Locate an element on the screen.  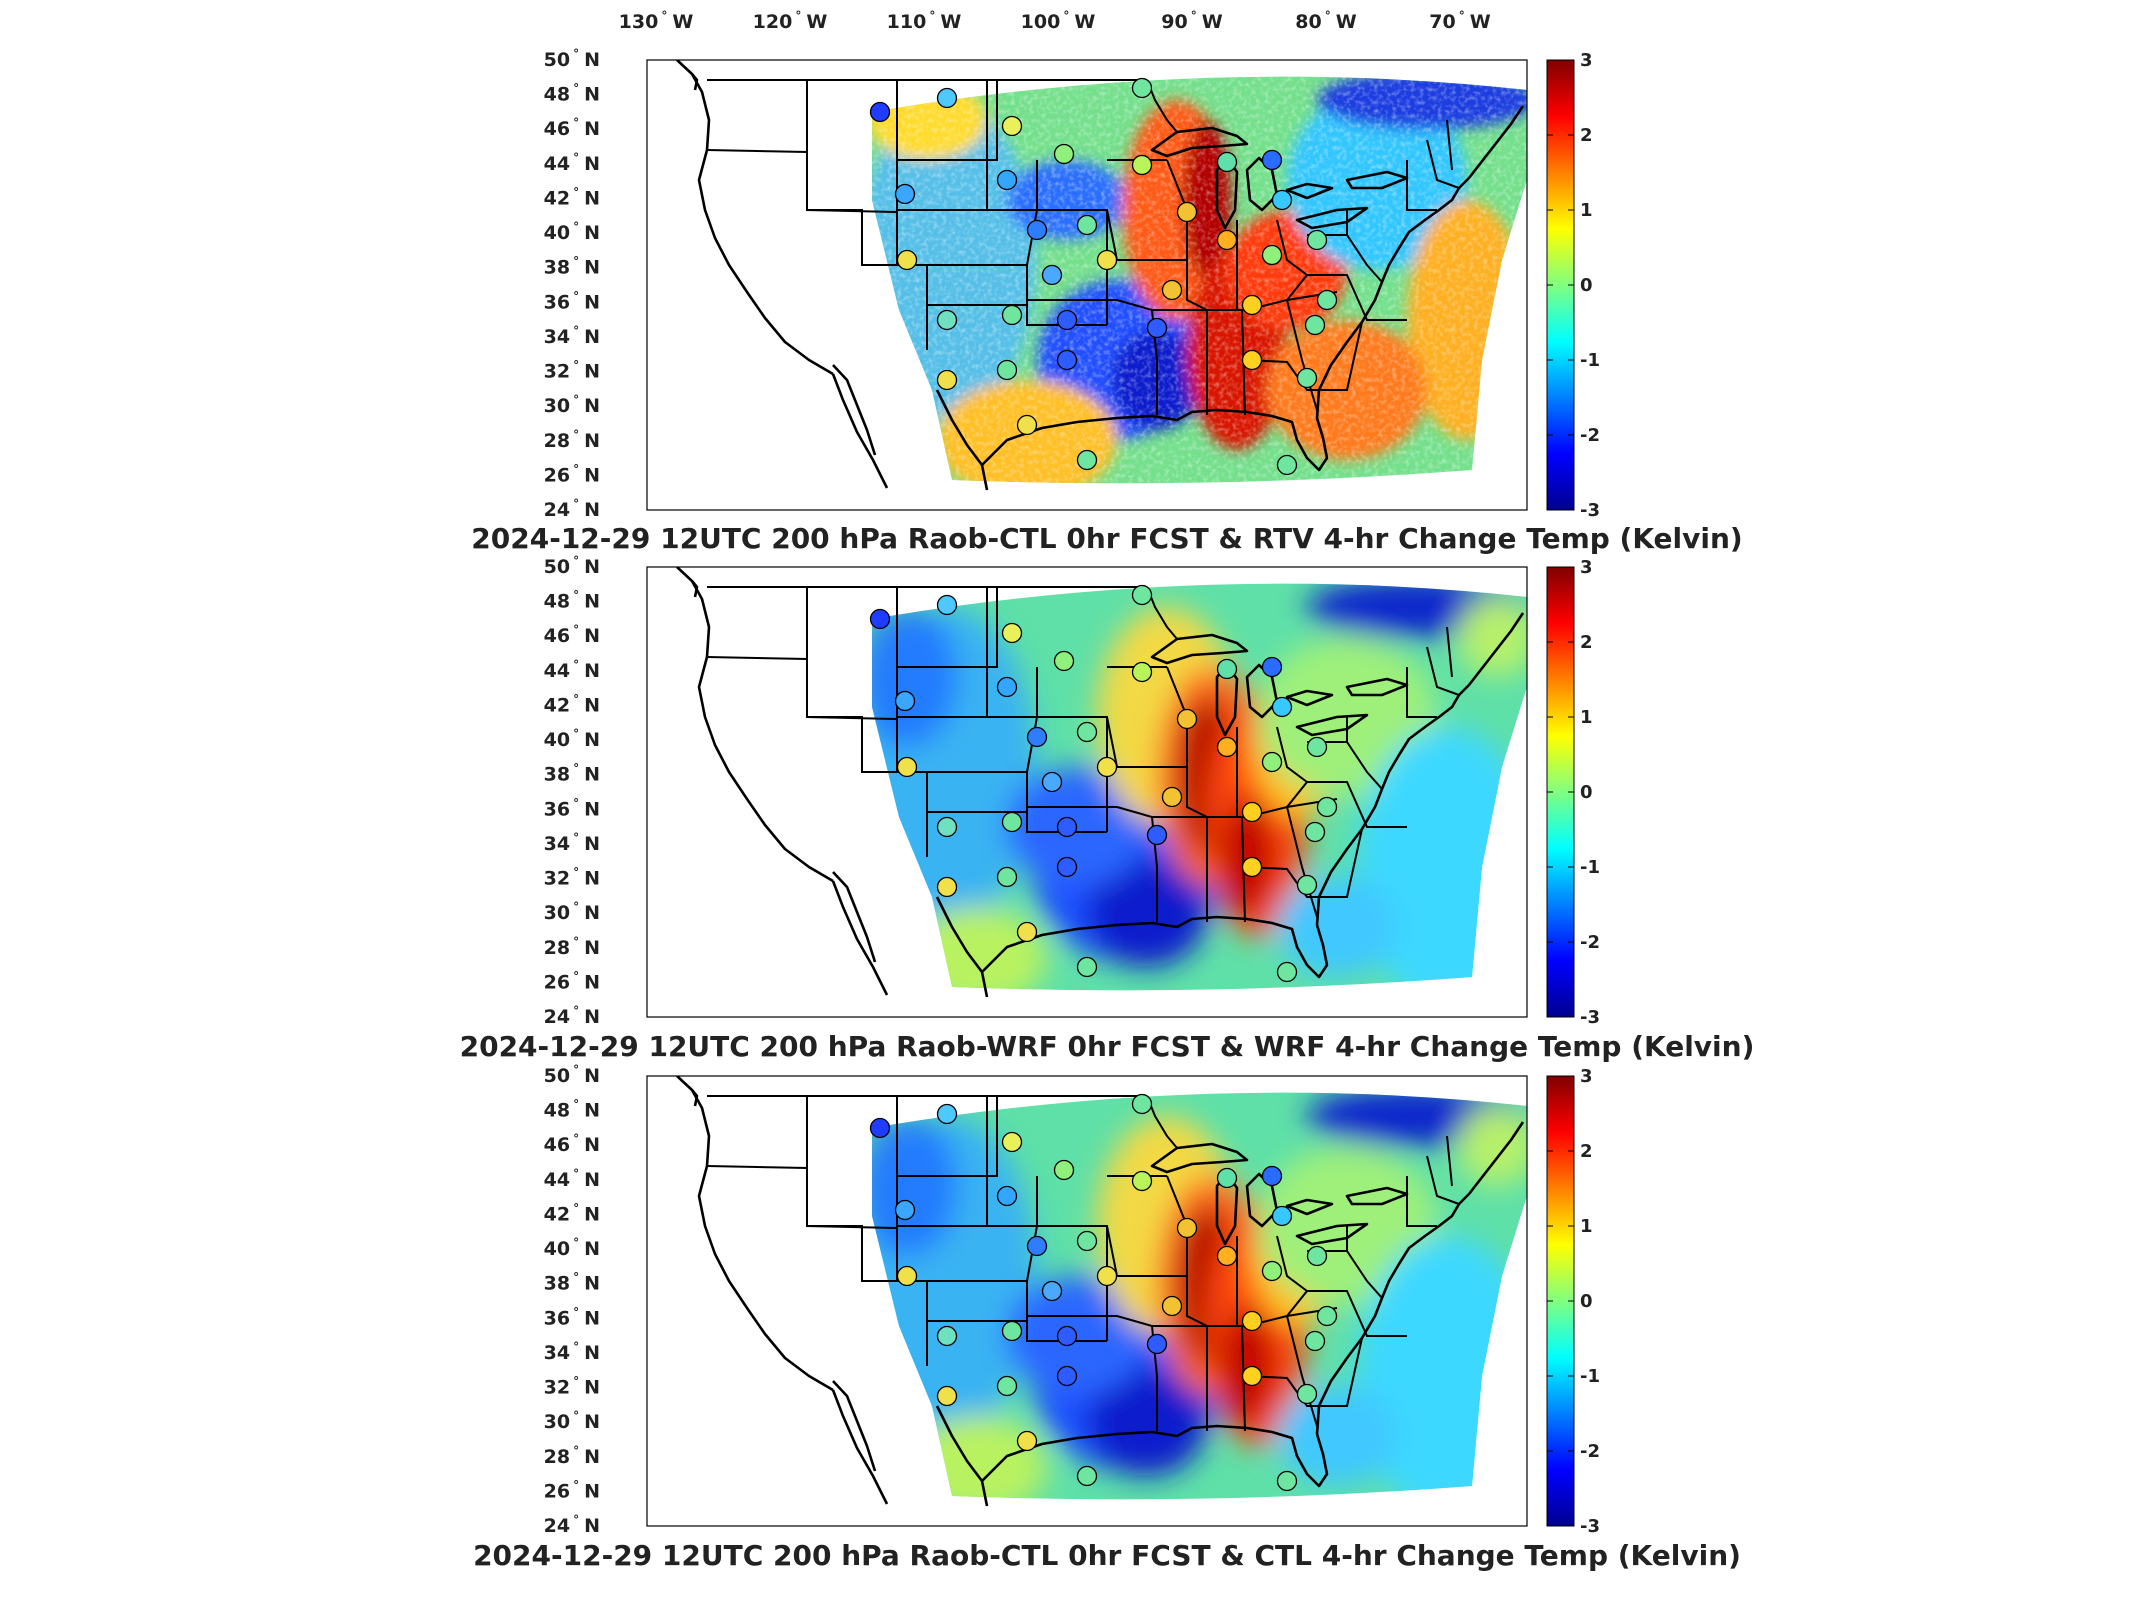
lon-label: 120 ° W is located at coordinates (790, 21).